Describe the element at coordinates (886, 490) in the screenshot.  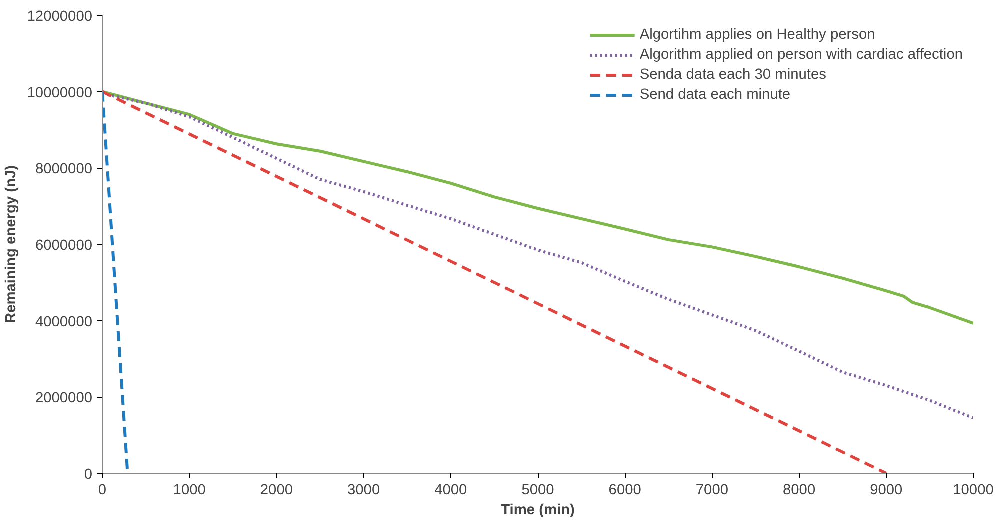
I see `x-tick-label: 9000` at that location.